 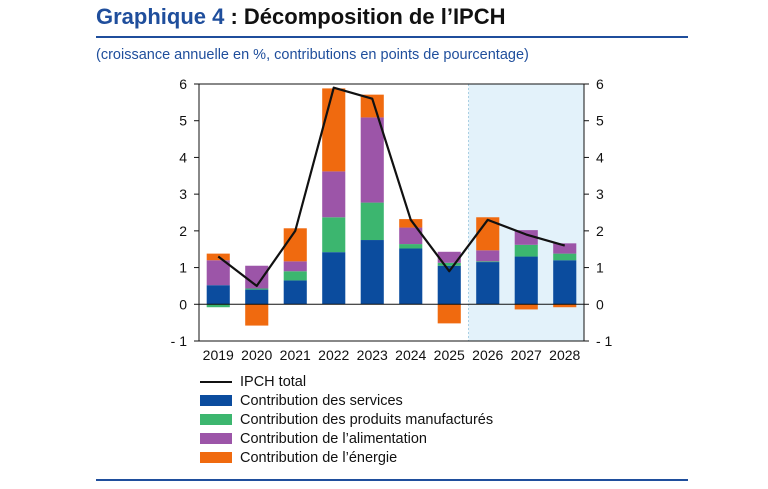 I want to click on legend-label-manufactures: Contribution des produits manufacturés, so click(x=367, y=419).